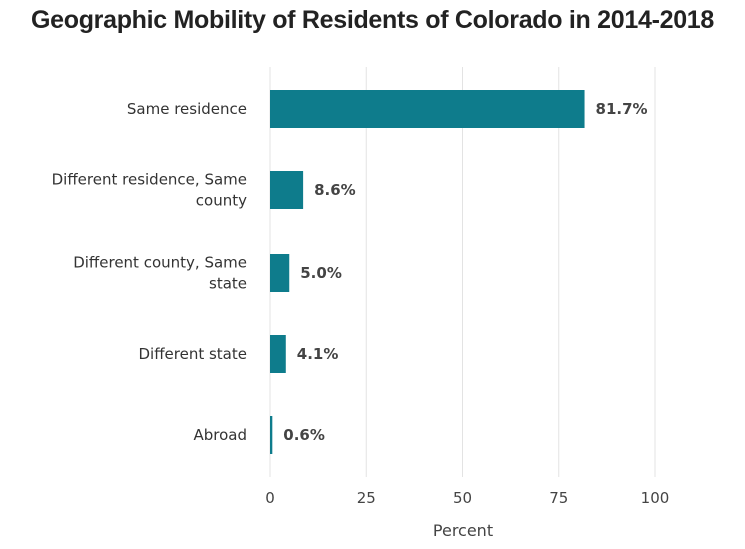 Image resolution: width=745 pixels, height=549 pixels. I want to click on category-label-3: Different state, so click(192, 354).